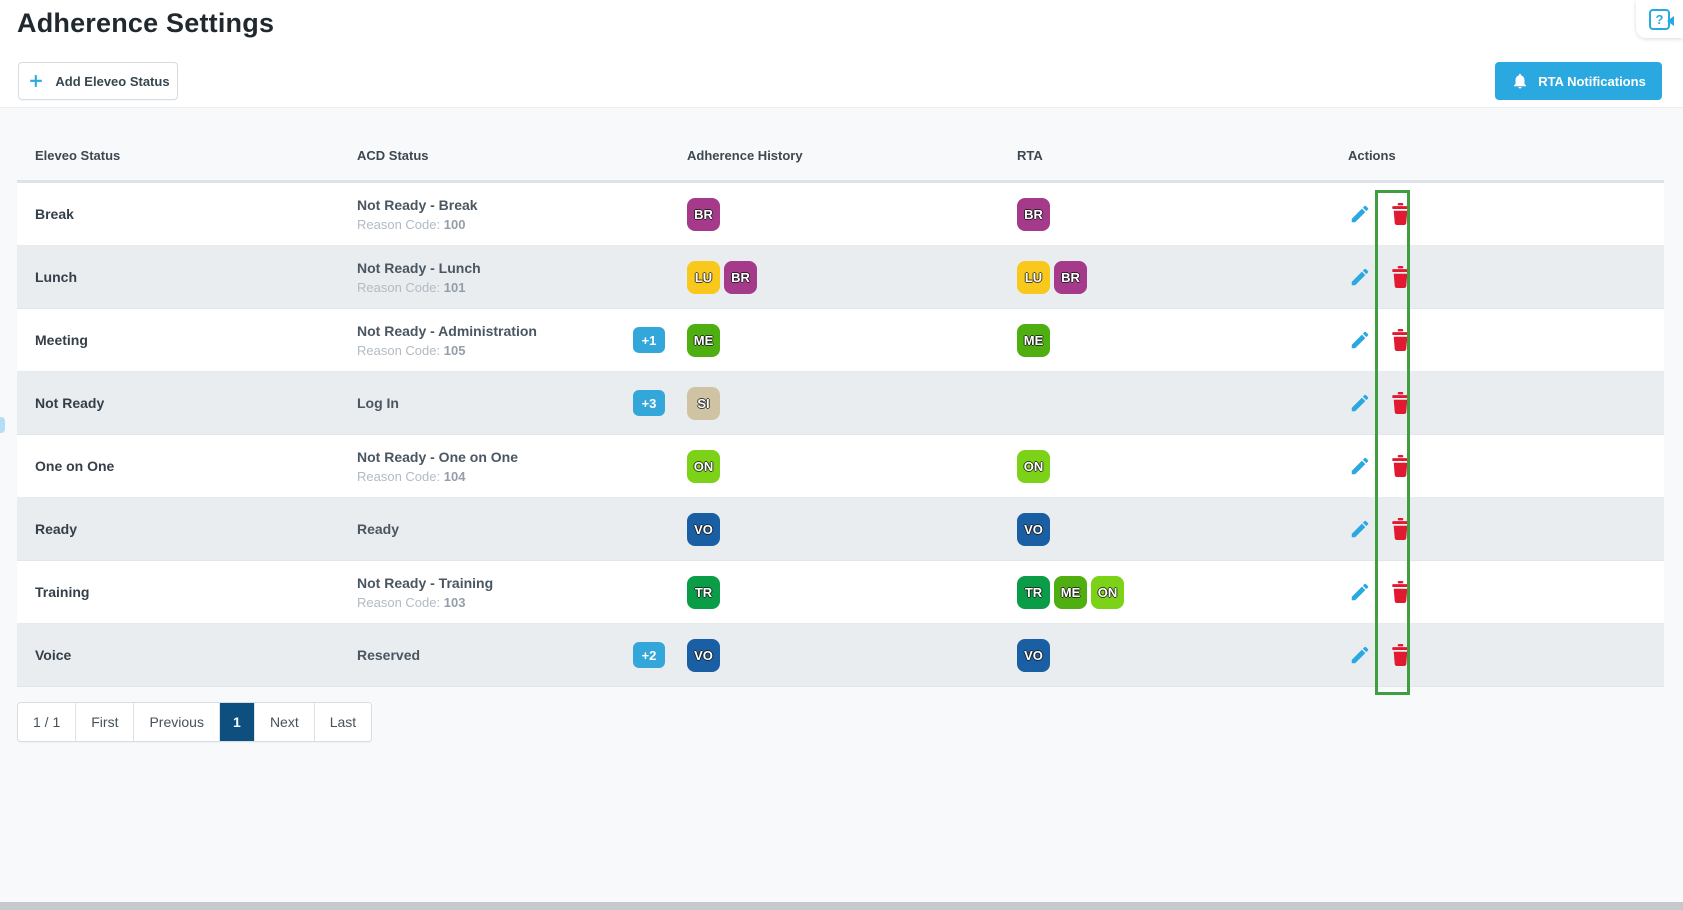 This screenshot has width=1683, height=910. Describe the element at coordinates (438, 456) in the screenshot. I see `acd-status-text: Not Ready - One on One` at that location.